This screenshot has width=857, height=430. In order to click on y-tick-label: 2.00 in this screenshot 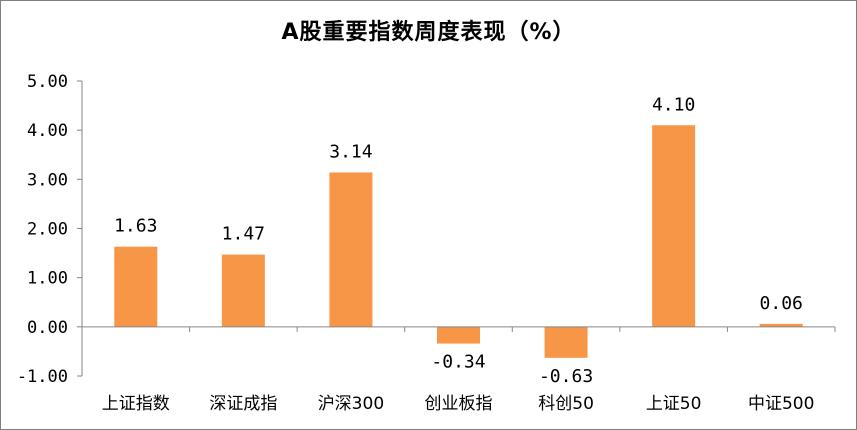, I will do `click(47, 230)`.